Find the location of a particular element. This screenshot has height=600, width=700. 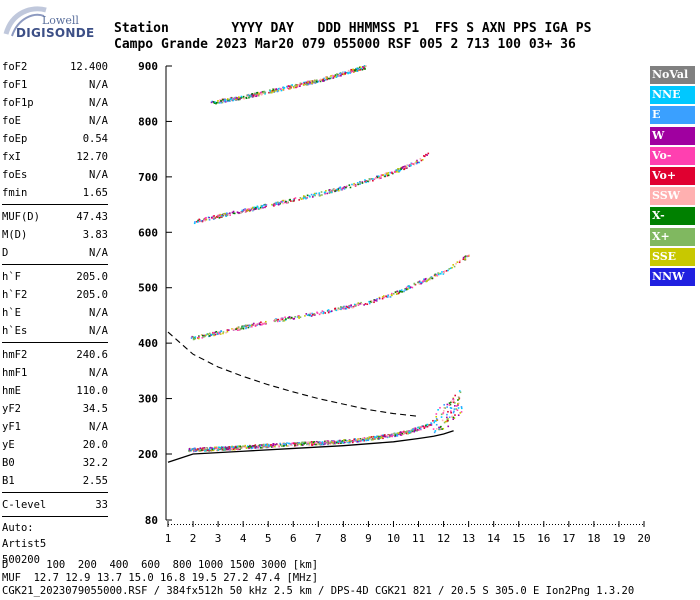

true-height-profile-line is located at coordinates (310, 446).